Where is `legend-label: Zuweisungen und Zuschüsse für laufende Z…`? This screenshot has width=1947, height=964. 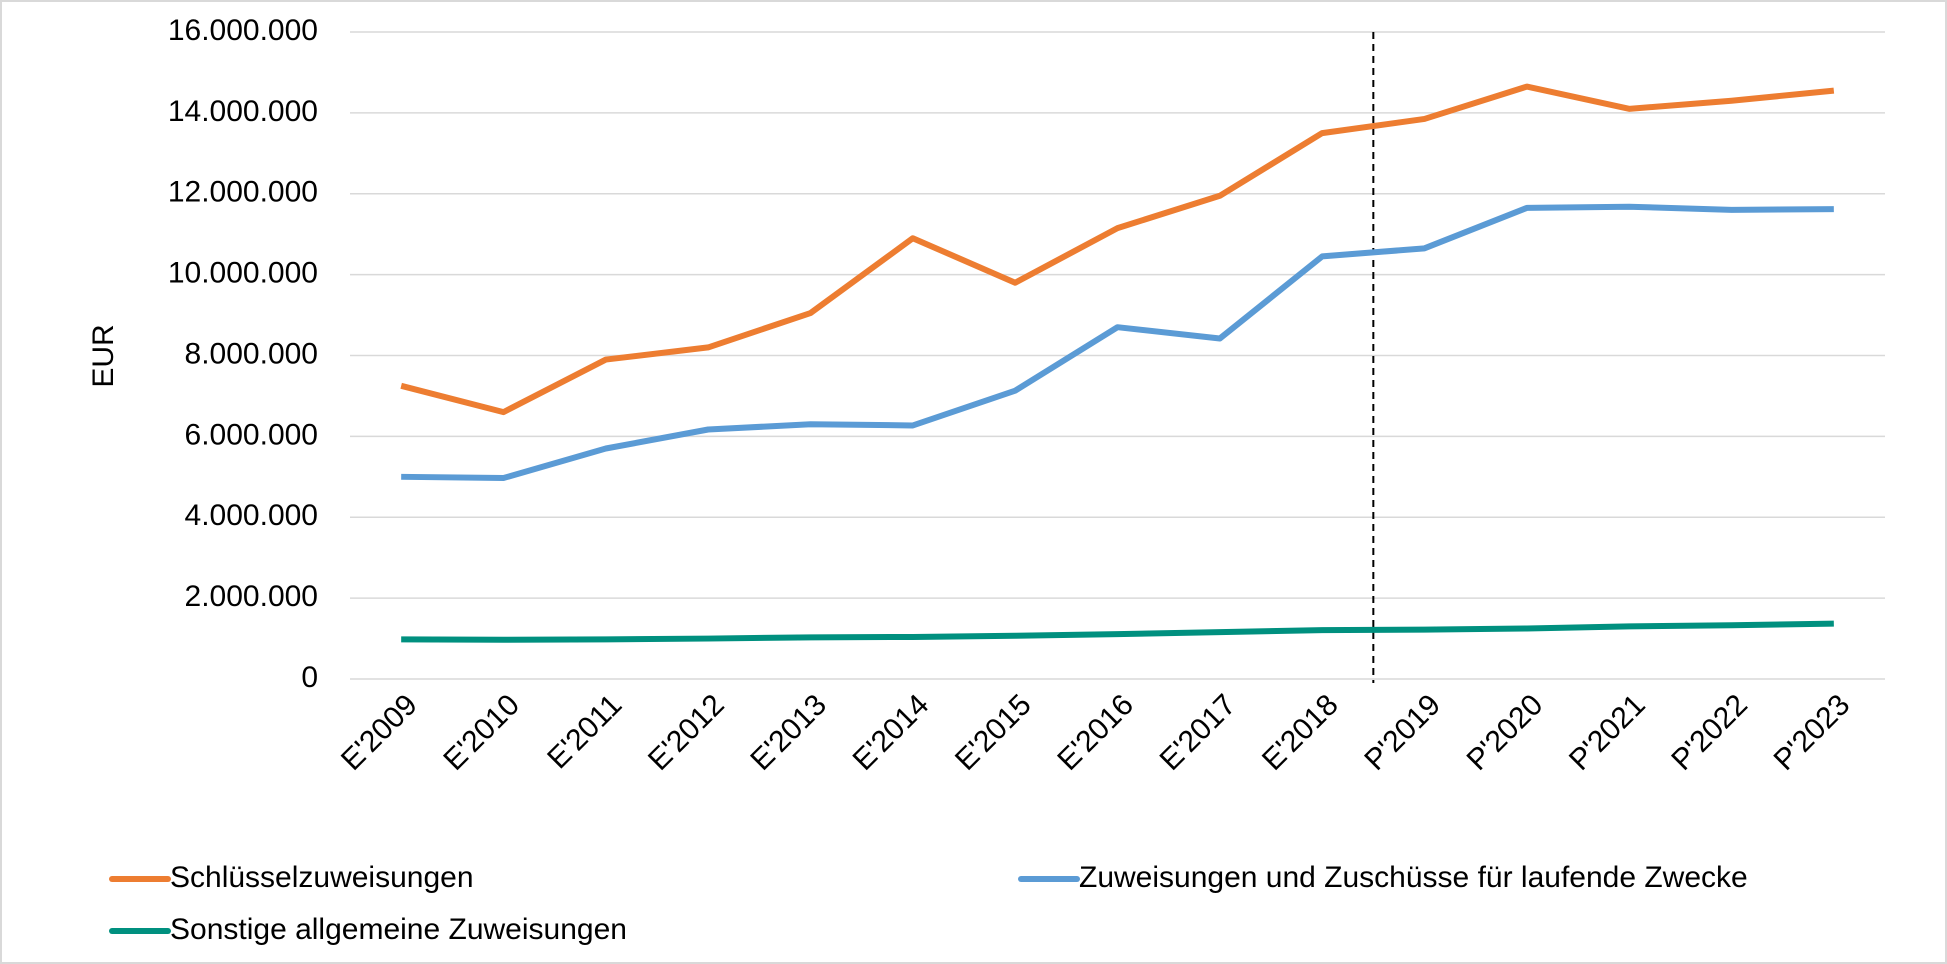 legend-label: Zuweisungen und Zuschüsse für laufende Z… is located at coordinates (1413, 877).